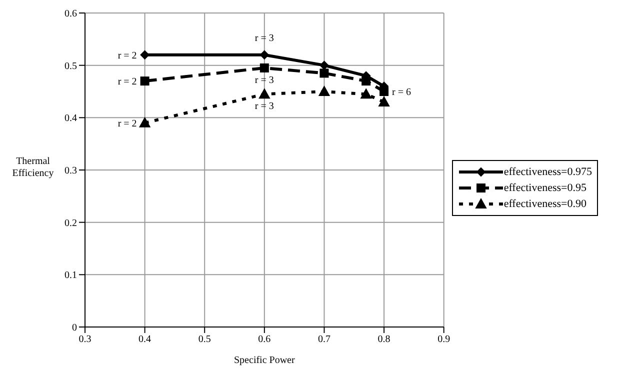 This screenshot has width=618, height=376. I want to click on y-tick-label: 0.5, so click(70, 66).